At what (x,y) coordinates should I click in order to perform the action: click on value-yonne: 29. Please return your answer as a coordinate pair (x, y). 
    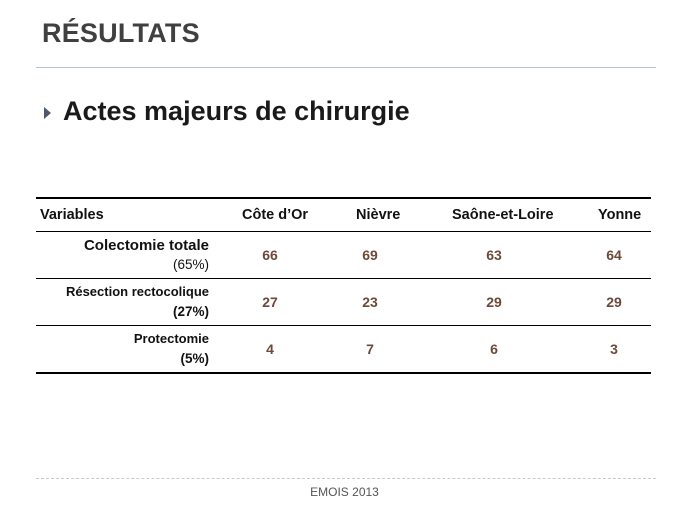
    Looking at the image, I should click on (614, 302).